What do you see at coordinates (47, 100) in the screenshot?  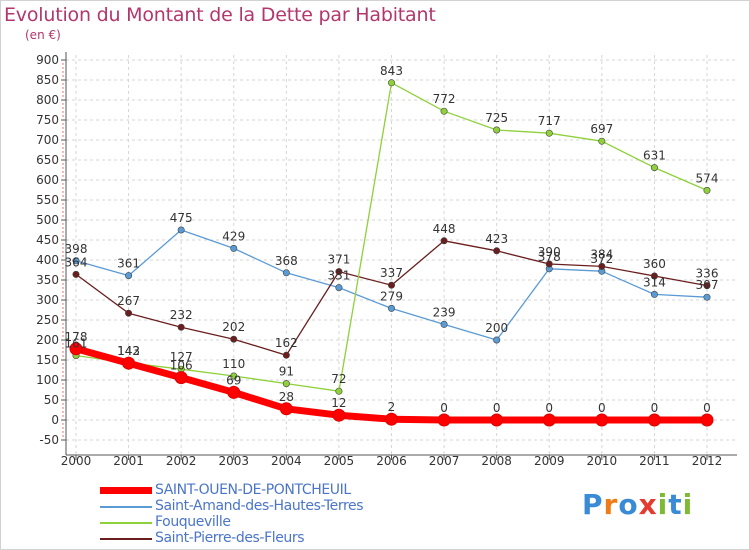 I see `y-tick-label: 800` at bounding box center [47, 100].